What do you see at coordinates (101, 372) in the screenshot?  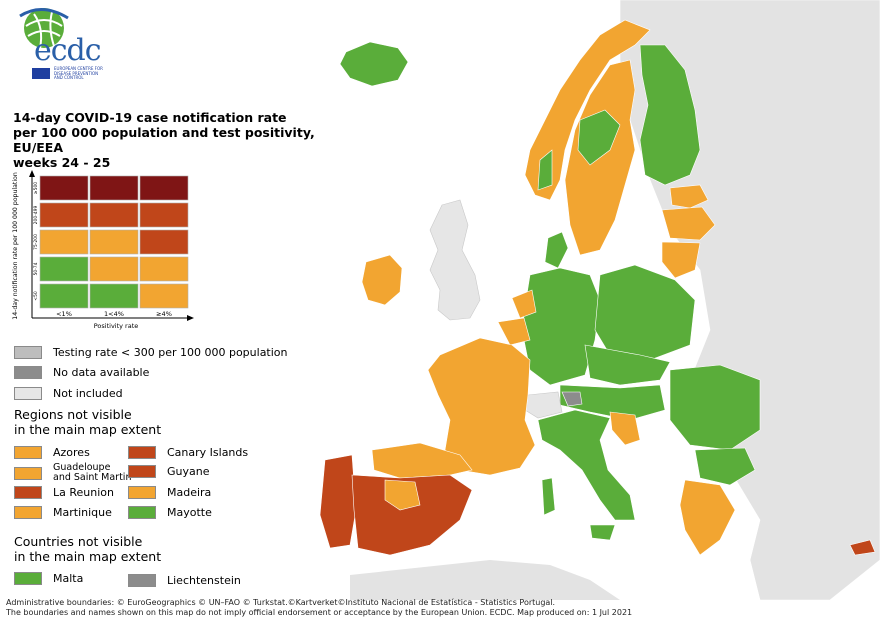 I see `legend-no-data-label: No data available` at bounding box center [101, 372].